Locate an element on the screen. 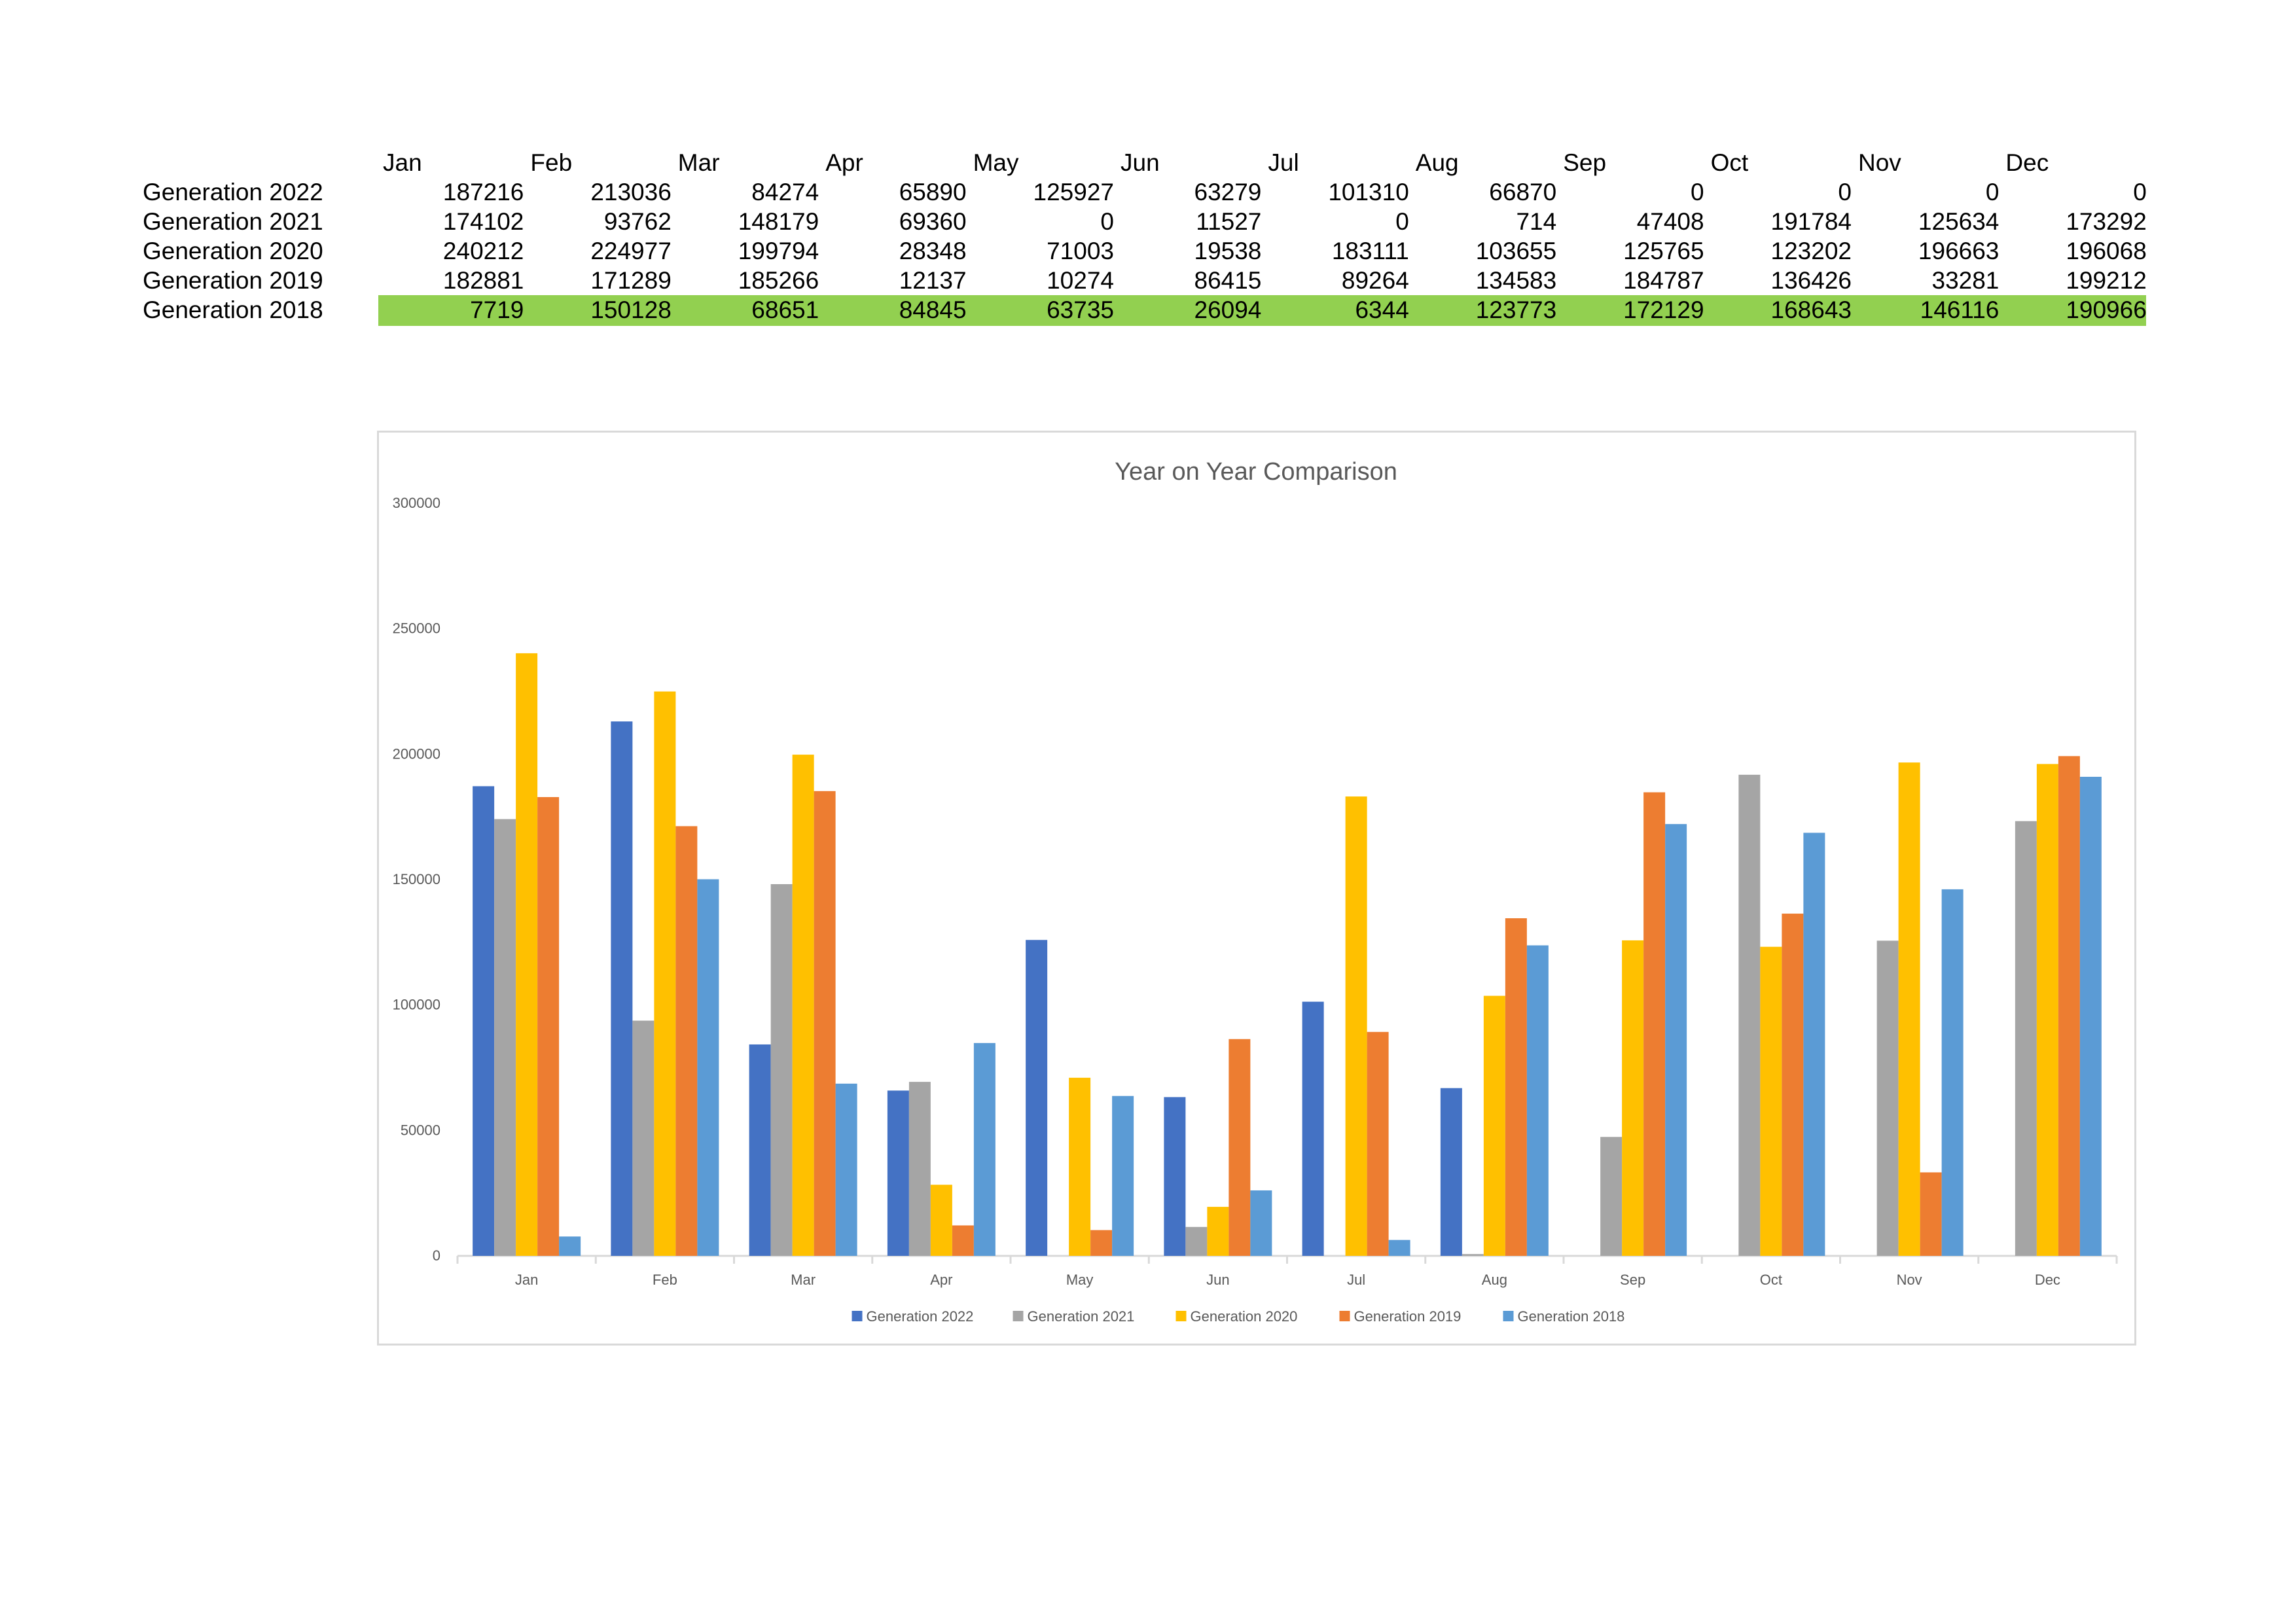 This screenshot has height=1623, width=2296. table-cell: 150128 is located at coordinates (631, 309).